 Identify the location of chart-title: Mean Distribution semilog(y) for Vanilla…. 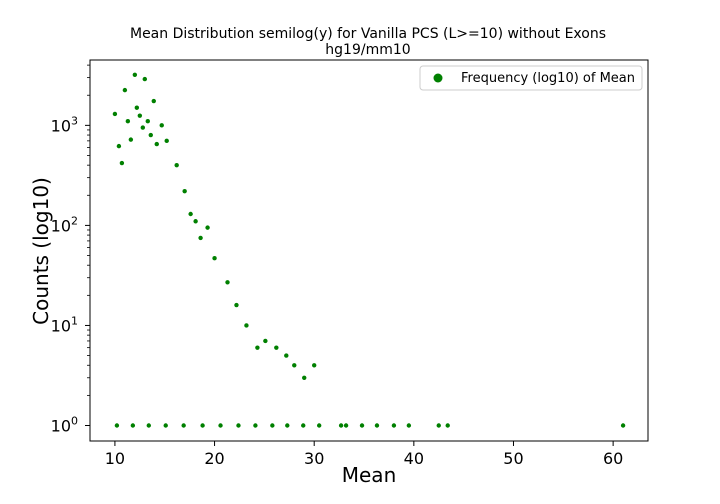
(368, 42).